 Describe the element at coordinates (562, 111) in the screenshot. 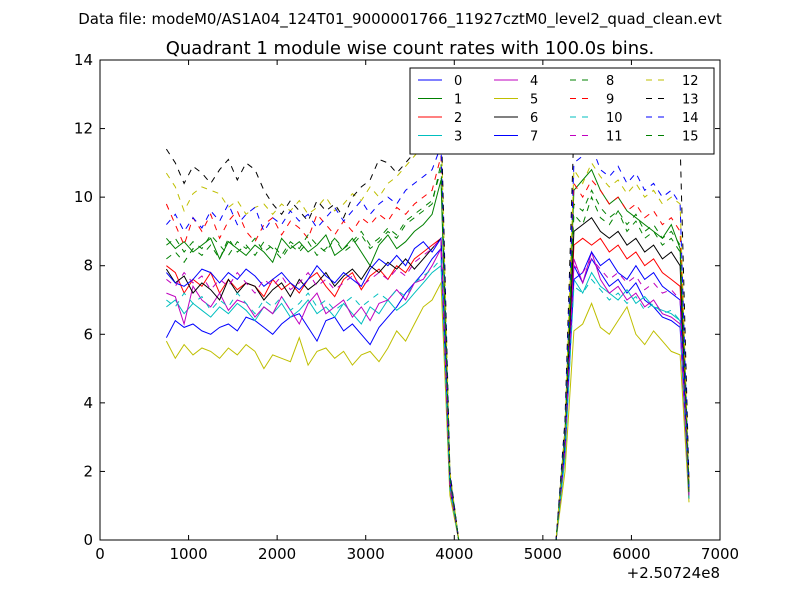

I see `legend-box` at that location.